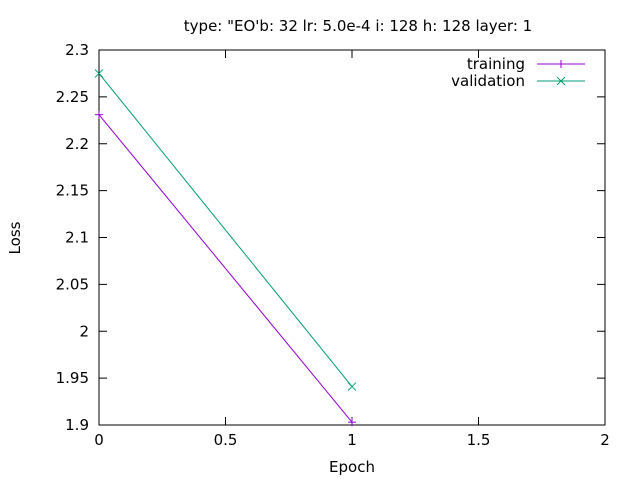 This screenshot has width=640, height=484. Describe the element at coordinates (72, 191) in the screenshot. I see `y-tick-label: 2.15` at that location.